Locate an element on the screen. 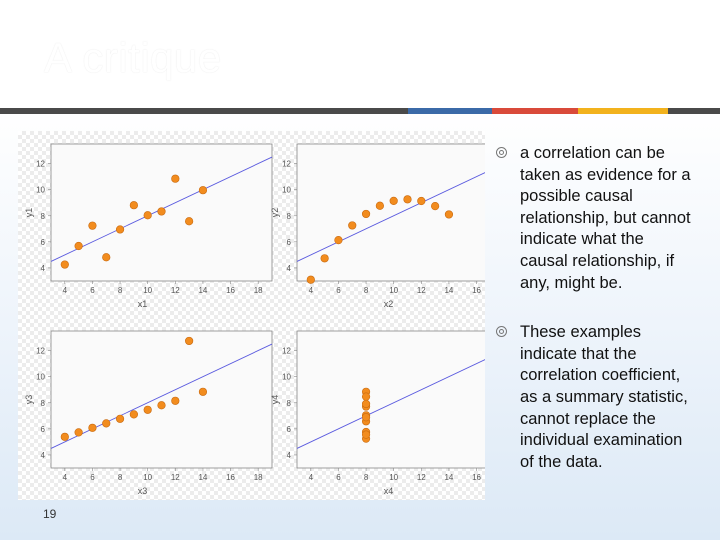  y-axis-label: y3 is located at coordinates (29, 400).